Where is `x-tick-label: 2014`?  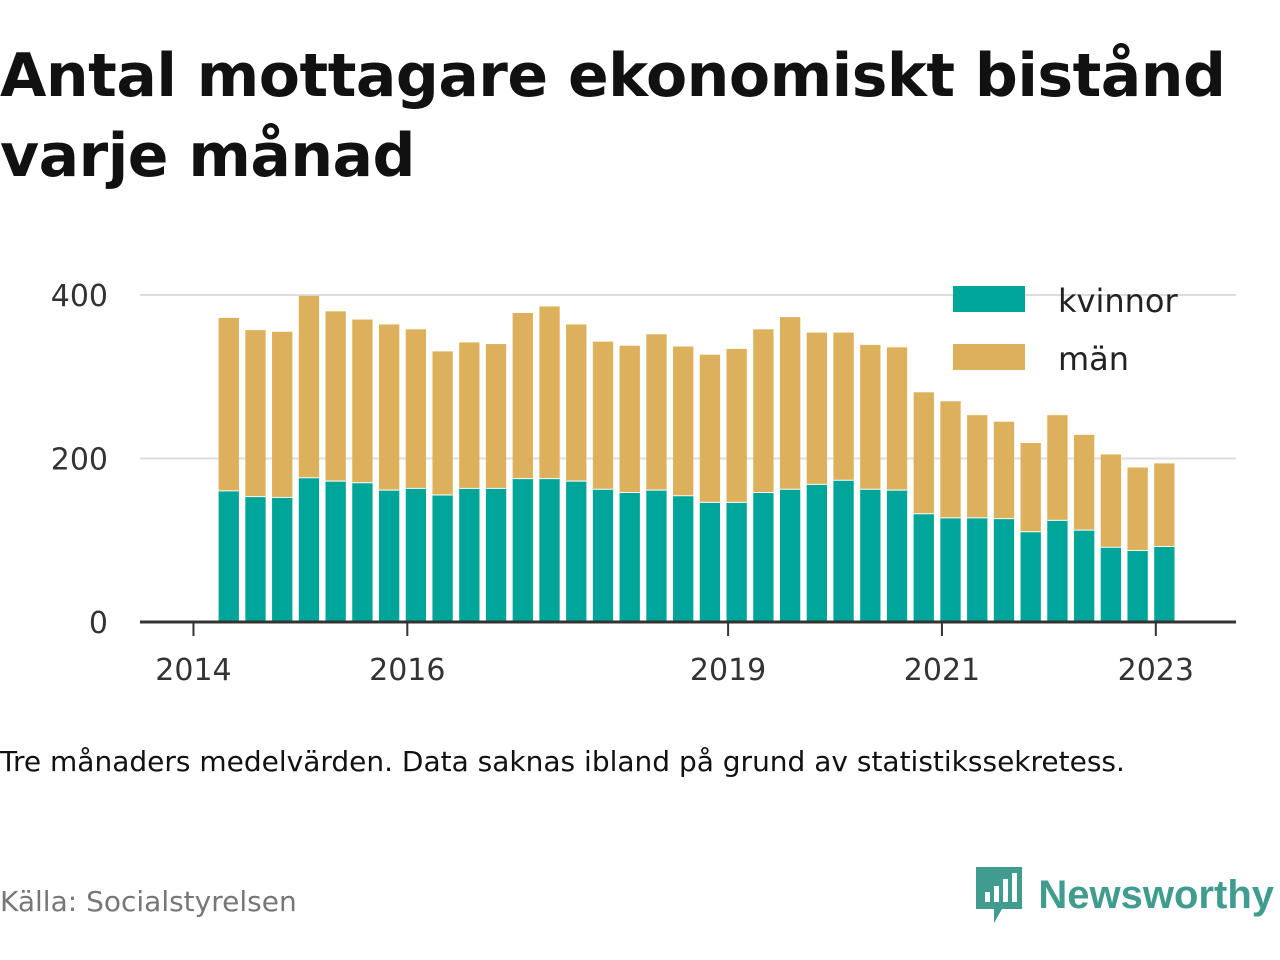 x-tick-label: 2014 is located at coordinates (193, 670).